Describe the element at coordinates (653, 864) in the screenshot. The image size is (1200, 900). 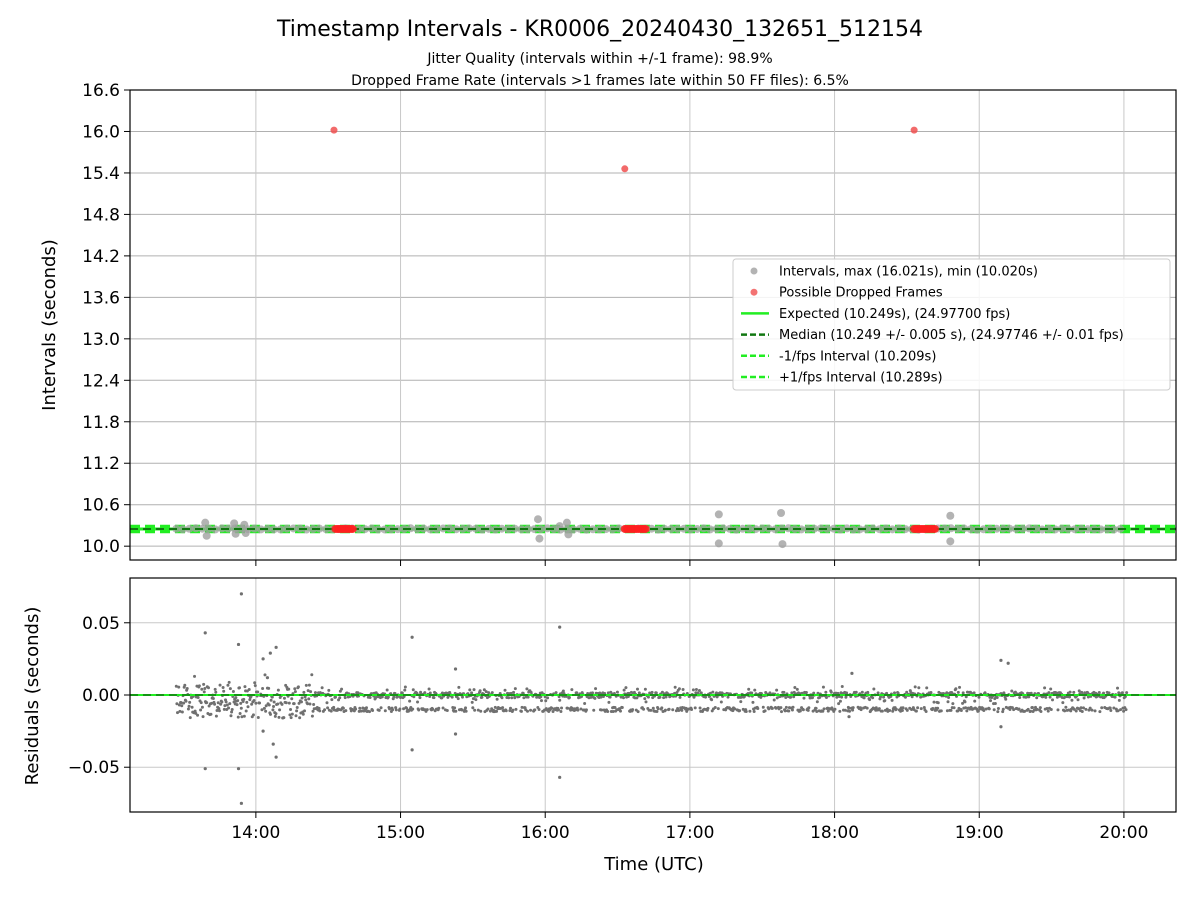
I see `x-axis-label: Time (UTC)` at that location.